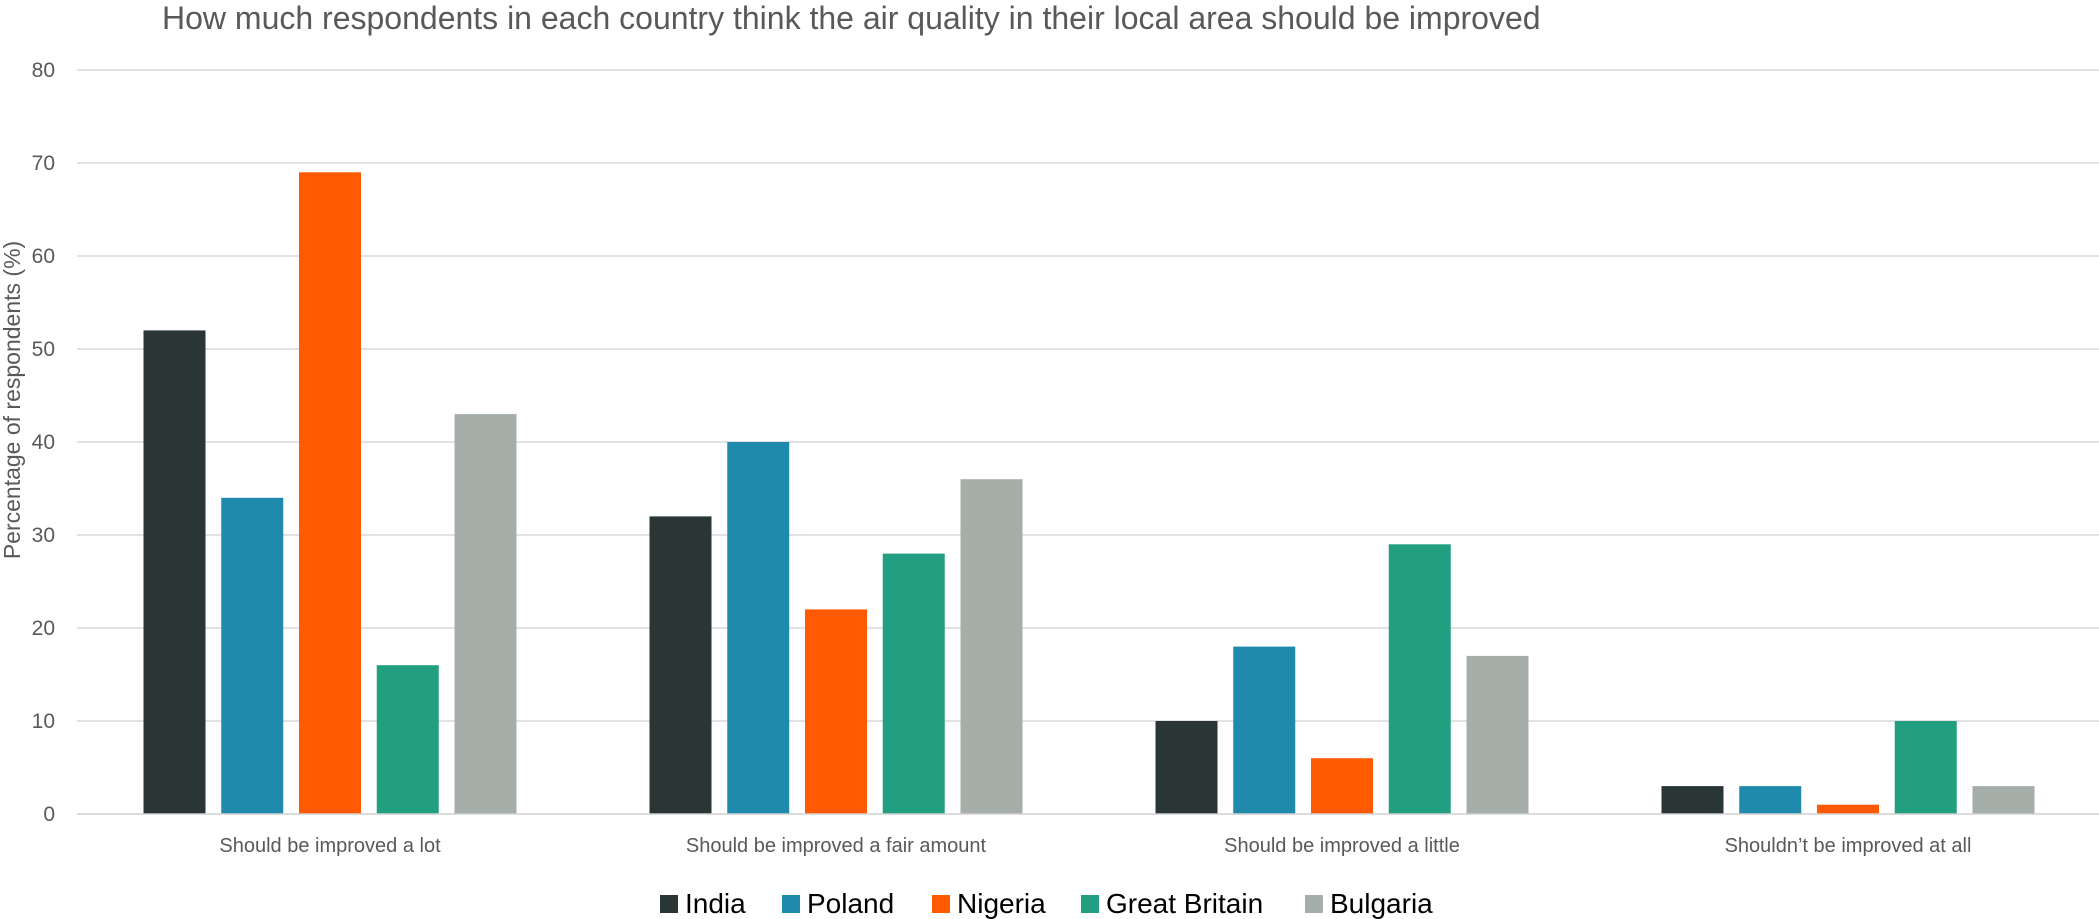 Image resolution: width=2099 pixels, height=919 pixels. I want to click on y-tick-label: 40, so click(43, 442).